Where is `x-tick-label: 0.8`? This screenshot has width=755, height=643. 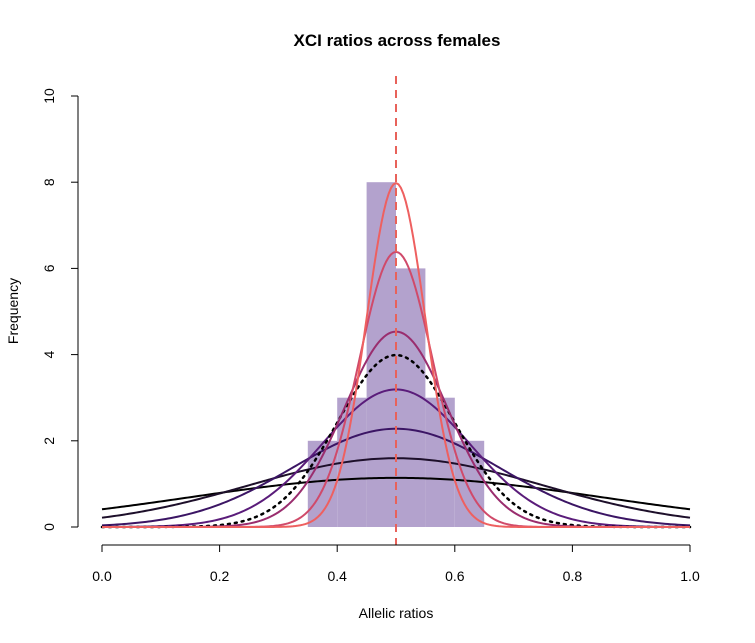
x-tick-label: 0.8 is located at coordinates (573, 576).